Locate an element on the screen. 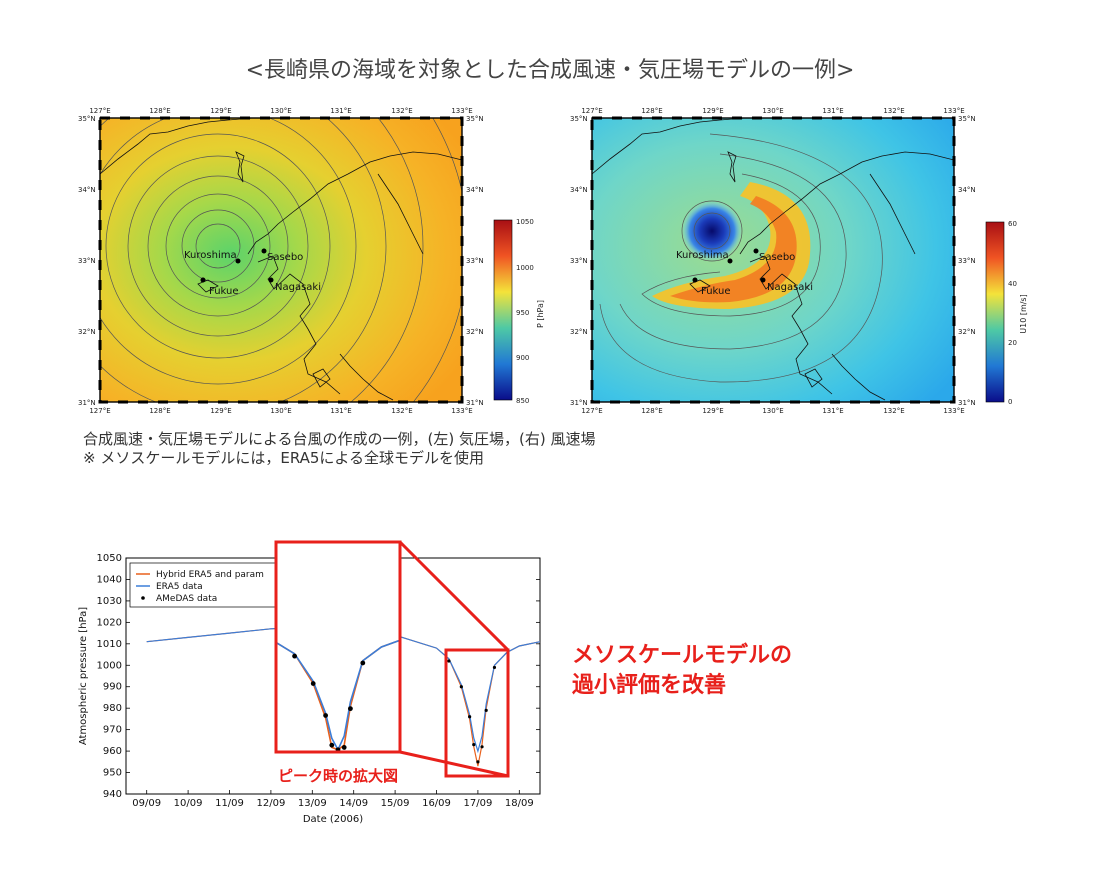 The width and height of the screenshot is (1100, 884). legend-label-hybrid: Hybrid ERA5 and param is located at coordinates (210, 575).